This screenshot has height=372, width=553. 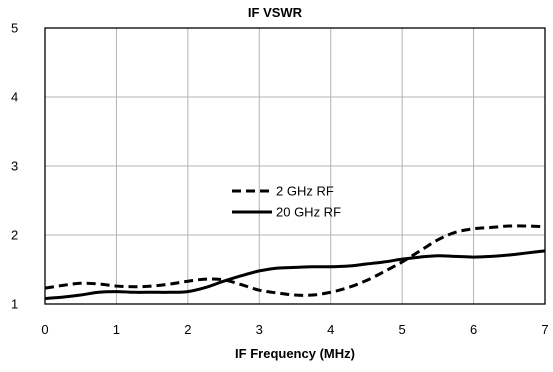 I want to click on y-axis-ticks: 1 2 3 4 5, so click(x=14, y=166).